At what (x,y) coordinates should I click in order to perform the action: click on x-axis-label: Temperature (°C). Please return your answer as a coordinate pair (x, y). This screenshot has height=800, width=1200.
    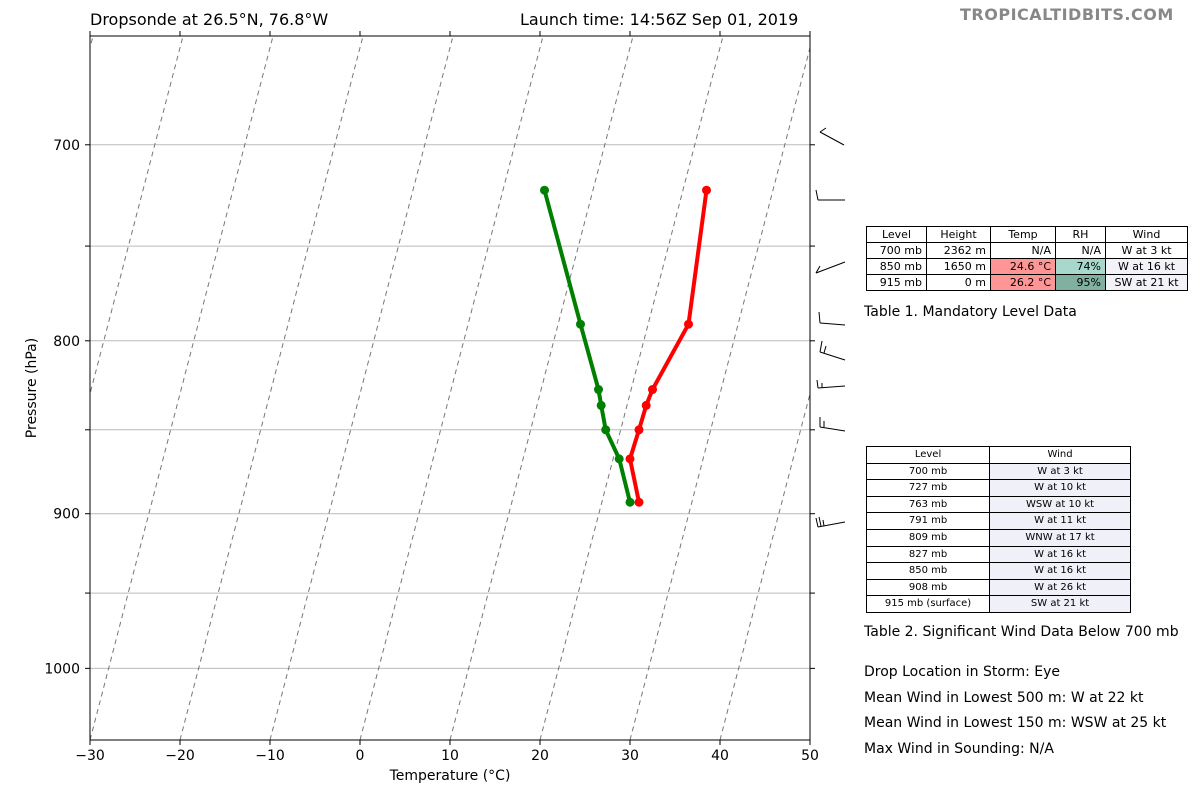
    Looking at the image, I should click on (450, 776).